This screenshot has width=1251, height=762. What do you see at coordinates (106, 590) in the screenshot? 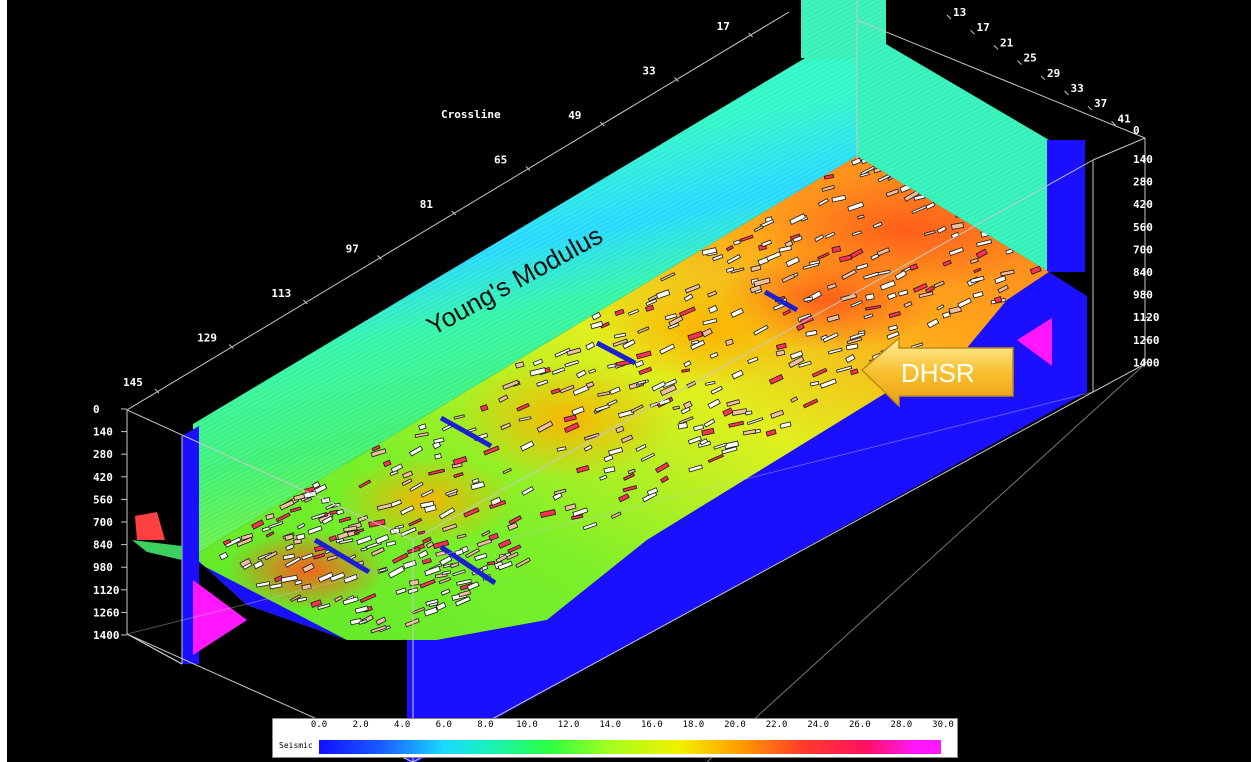
I see `depth-left-tick-1120: 1120` at bounding box center [106, 590].